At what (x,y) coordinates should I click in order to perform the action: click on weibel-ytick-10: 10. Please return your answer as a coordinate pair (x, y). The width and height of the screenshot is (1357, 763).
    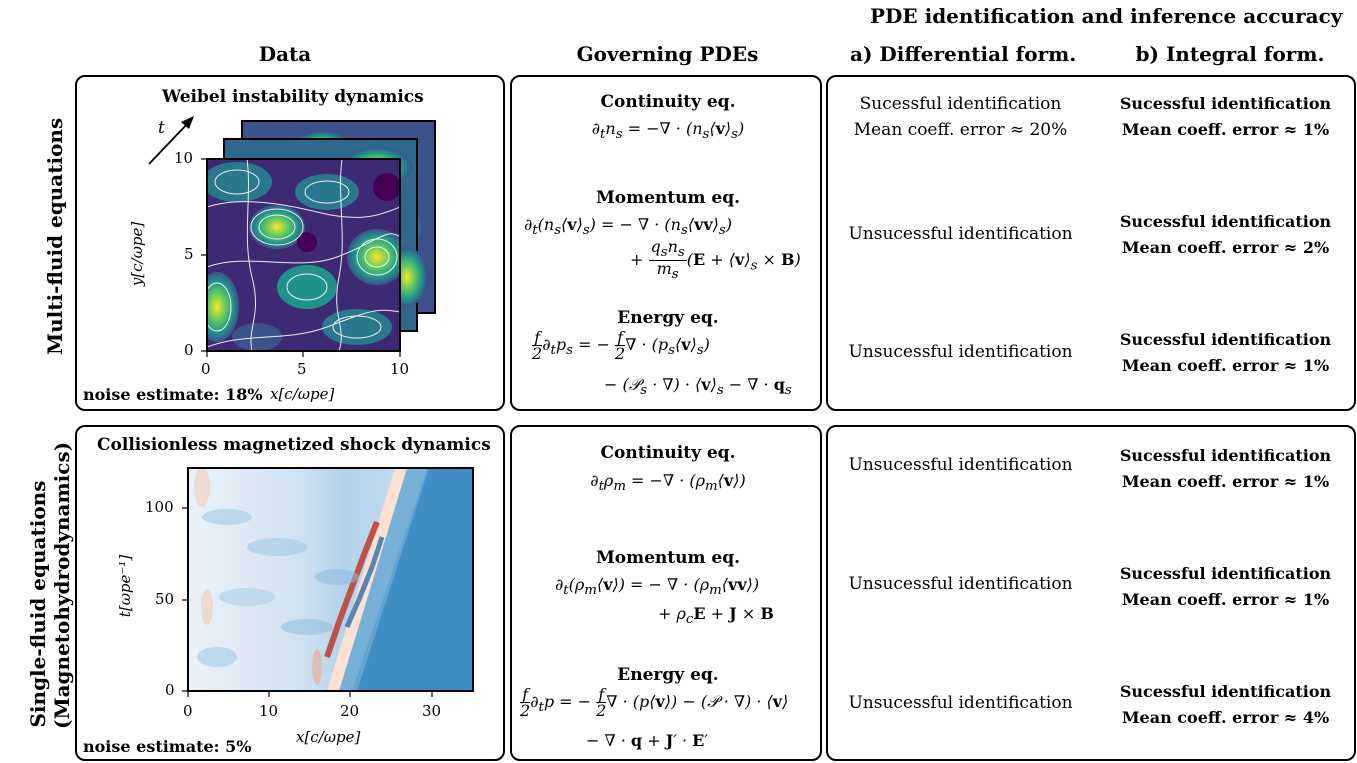
    Looking at the image, I should click on (184, 158).